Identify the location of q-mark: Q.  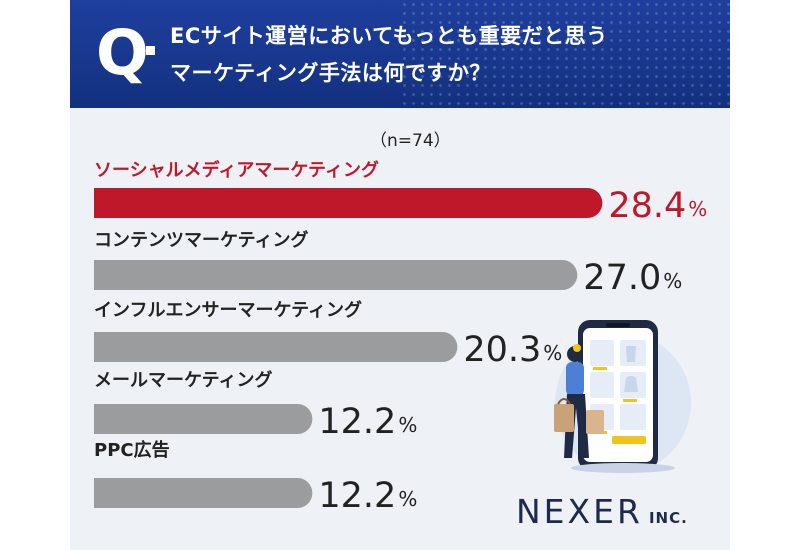
(122, 52).